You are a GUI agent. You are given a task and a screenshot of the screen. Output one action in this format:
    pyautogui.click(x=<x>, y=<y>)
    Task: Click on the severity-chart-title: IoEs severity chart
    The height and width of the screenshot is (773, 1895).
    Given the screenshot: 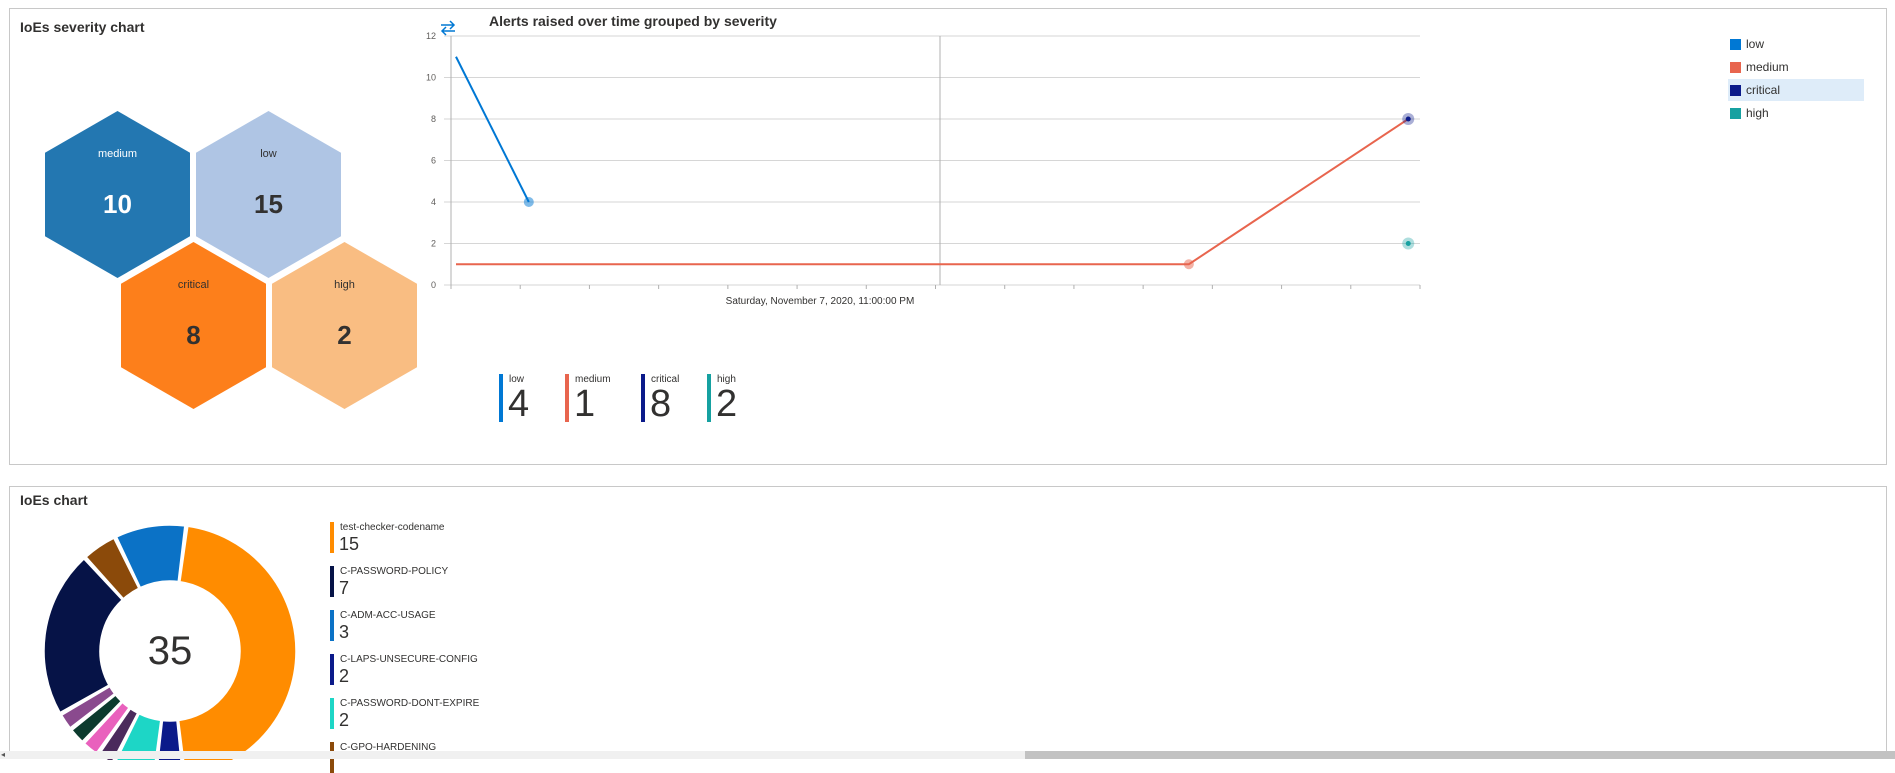 What is the action you would take?
    pyautogui.click(x=82, y=27)
    